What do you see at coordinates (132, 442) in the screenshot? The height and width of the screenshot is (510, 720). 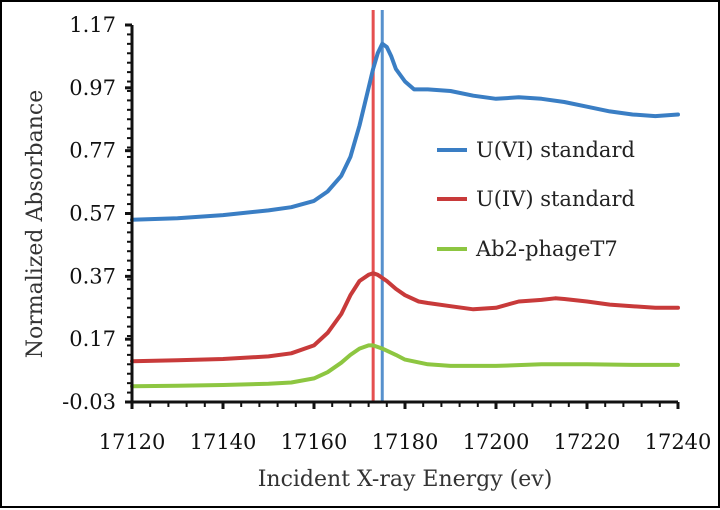 I see `x-tick-label: 17120` at bounding box center [132, 442].